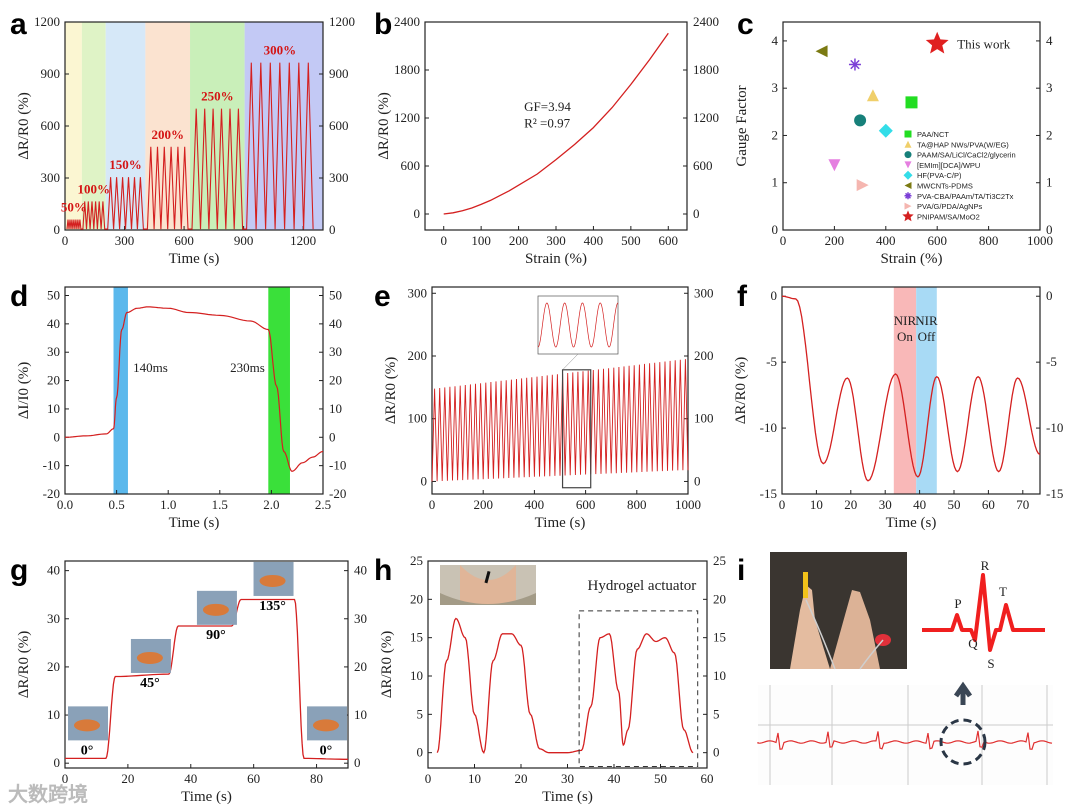 This screenshot has height=812, width=1080. I want to click on panel-e-ytick-label-3: 300, so click(418, 292).